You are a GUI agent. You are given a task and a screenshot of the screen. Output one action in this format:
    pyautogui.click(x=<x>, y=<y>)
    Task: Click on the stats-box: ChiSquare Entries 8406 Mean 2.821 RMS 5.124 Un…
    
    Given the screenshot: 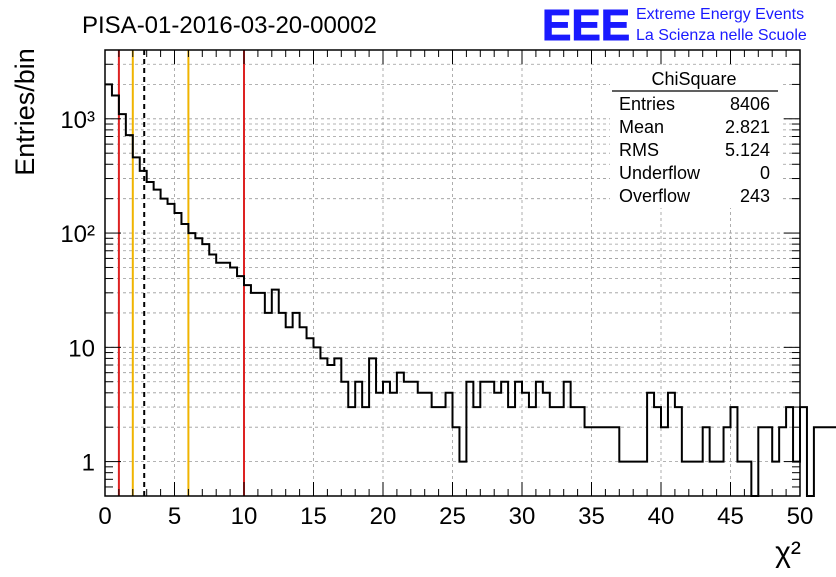 What is the action you would take?
    pyautogui.click(x=696, y=138)
    